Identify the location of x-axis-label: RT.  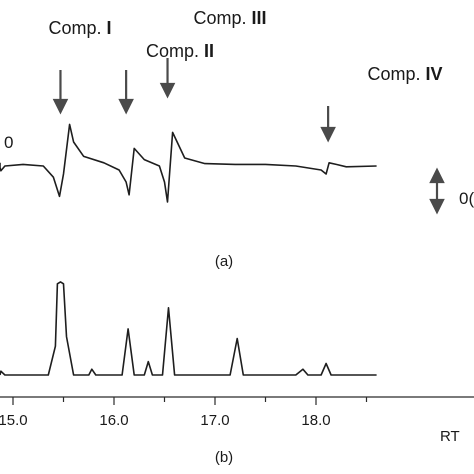
(450, 436).